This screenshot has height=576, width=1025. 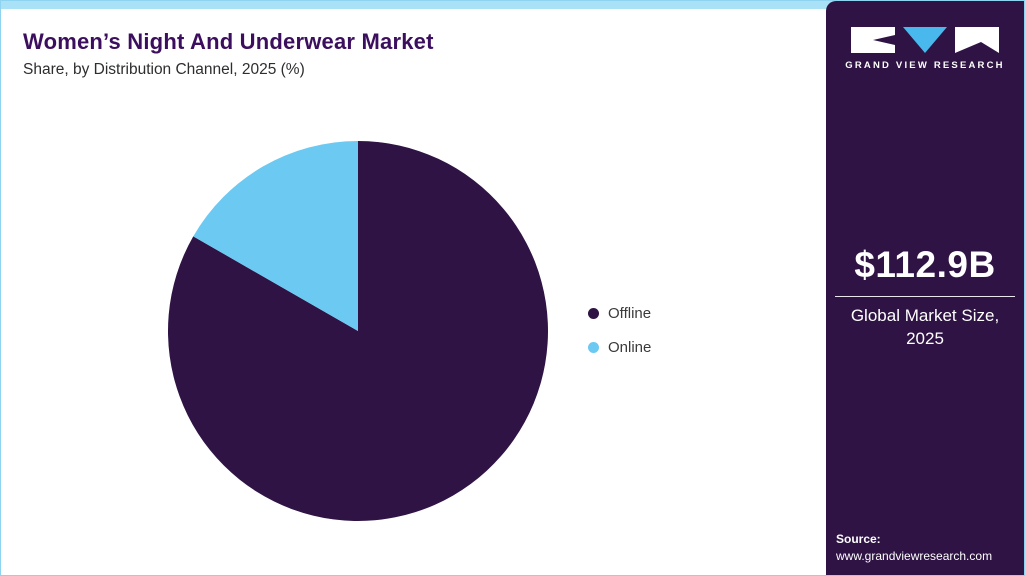 I want to click on legend: Offline Online, so click(x=619, y=330).